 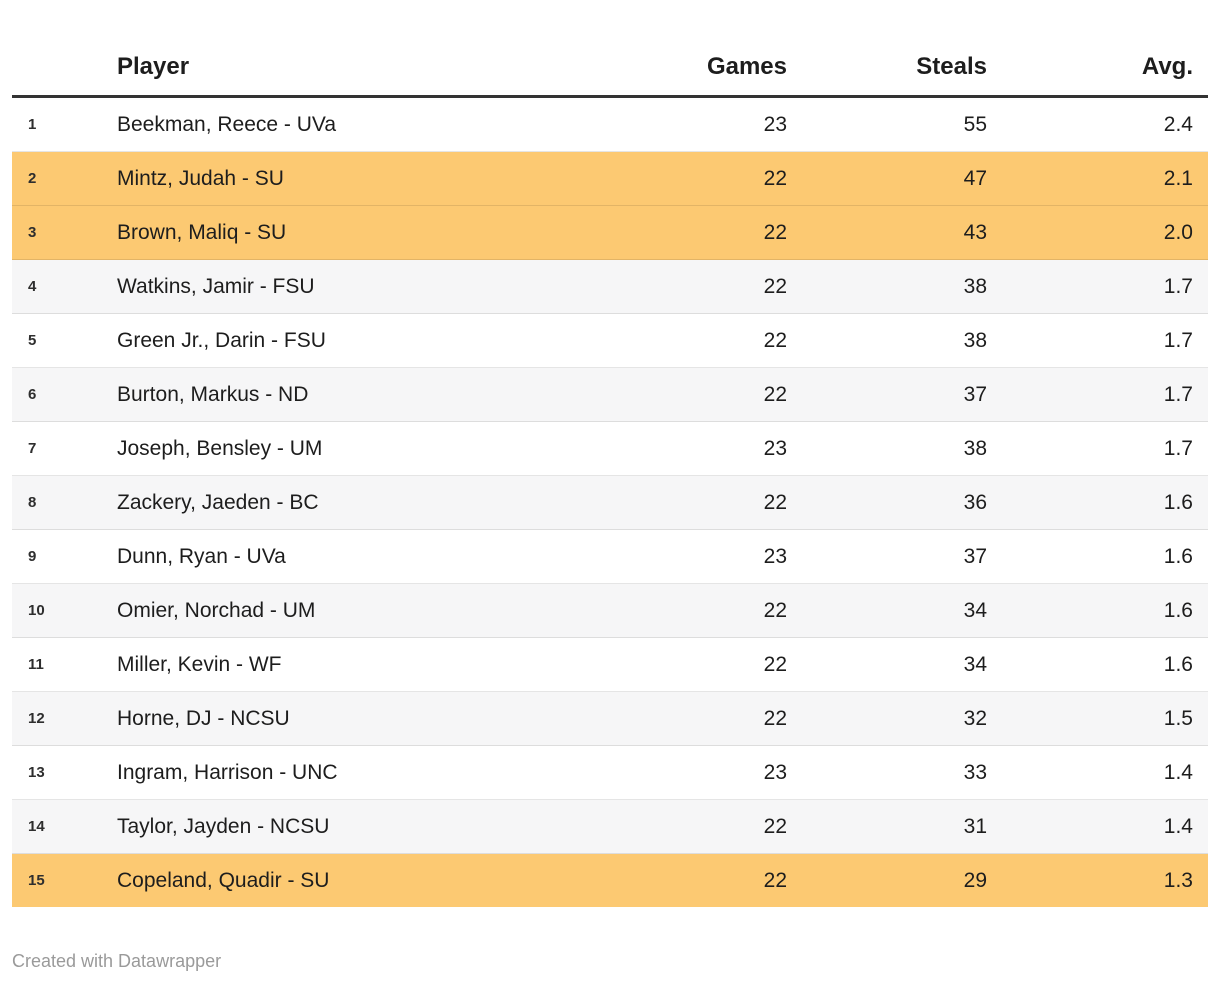 I want to click on cell-rank: 3, so click(x=57, y=232).